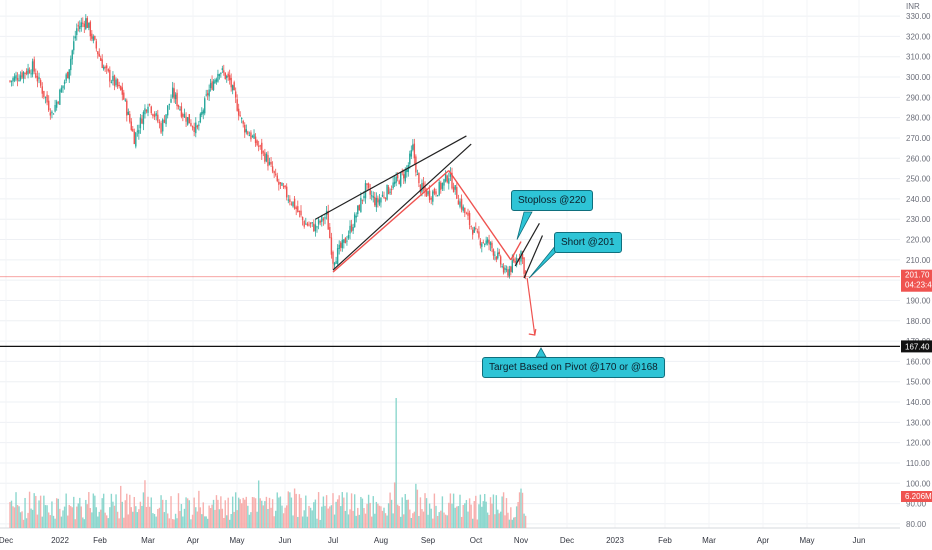  What do you see at coordinates (573, 367) in the screenshot?
I see `target-annotation: Target Based on Pivot @170 or @168` at bounding box center [573, 367].